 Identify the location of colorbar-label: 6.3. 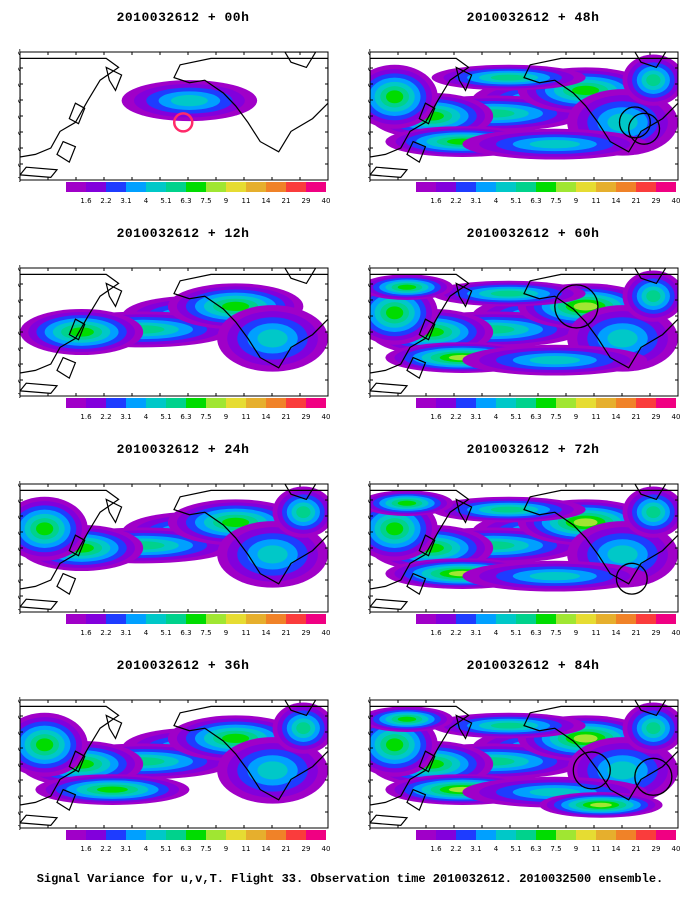
(185, 633).